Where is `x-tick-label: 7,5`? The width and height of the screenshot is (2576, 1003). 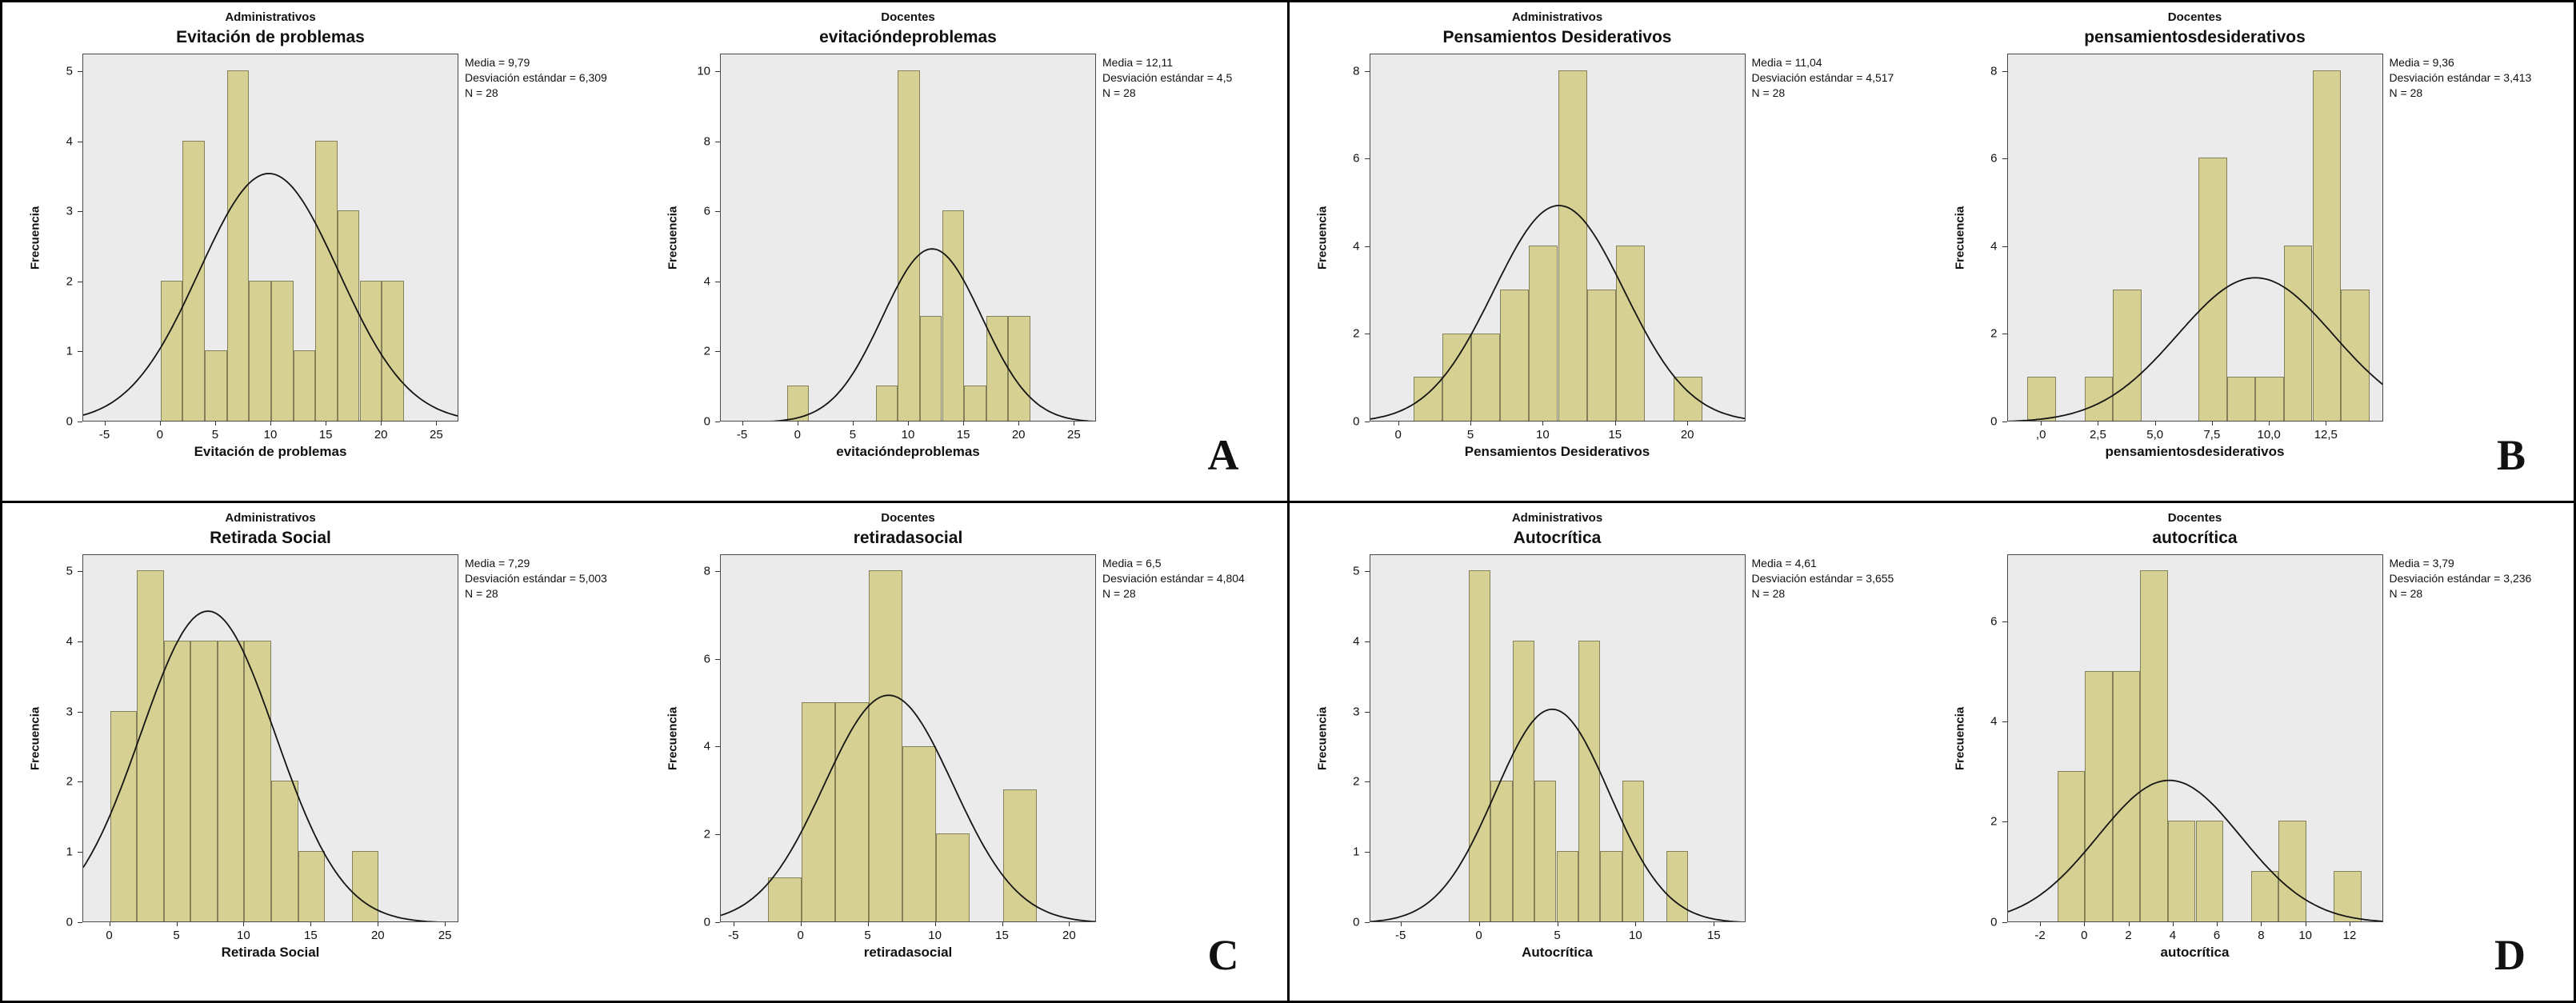
x-tick-label: 7,5 is located at coordinates (2212, 435).